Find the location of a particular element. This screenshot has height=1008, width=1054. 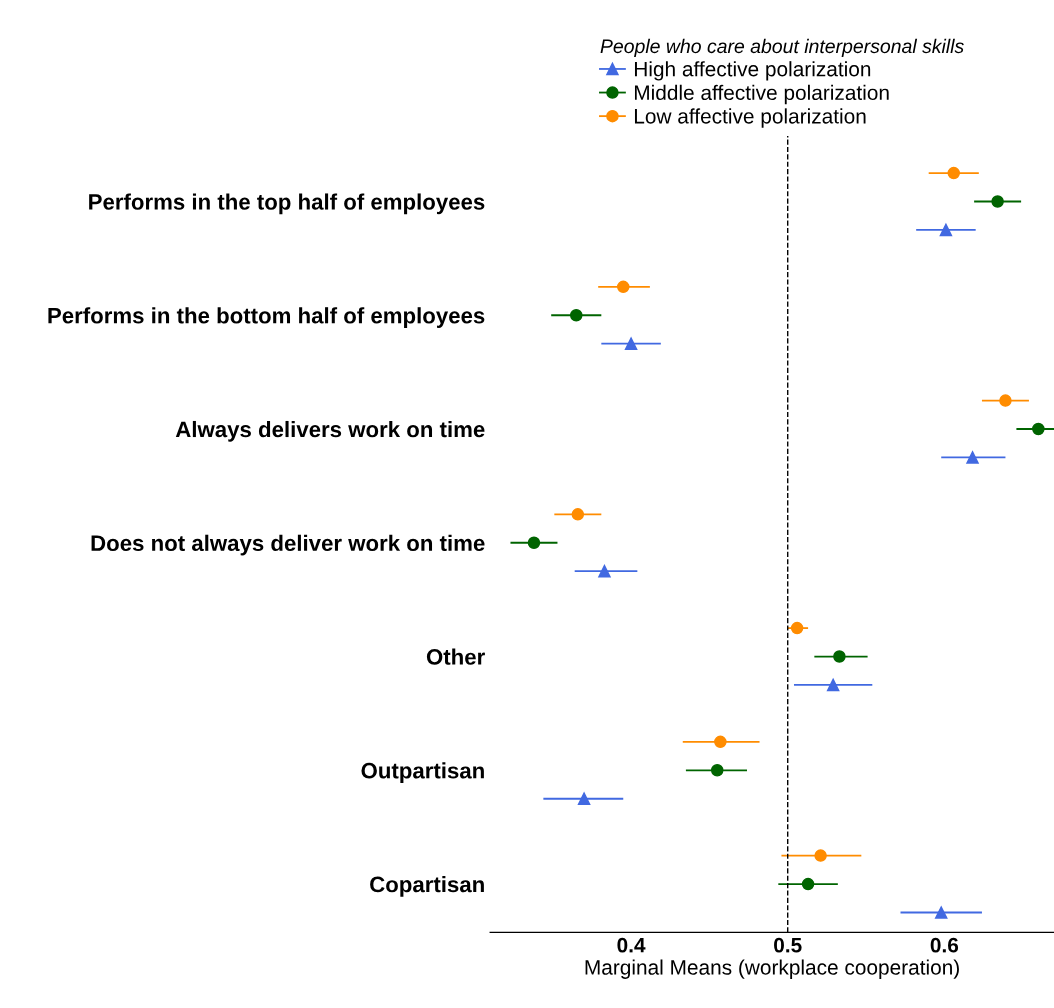

legend-label: Middle affective polarization is located at coordinates (761, 94).